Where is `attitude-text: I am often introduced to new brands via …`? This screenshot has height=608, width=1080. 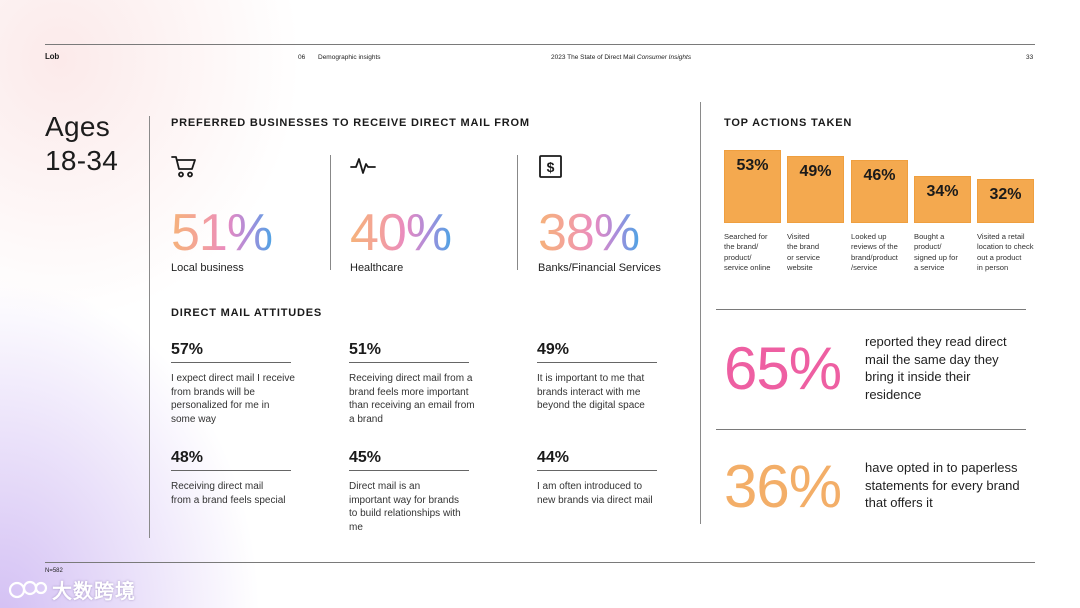
attitude-text: I am often introduced to new brands via … is located at coordinates (595, 493).